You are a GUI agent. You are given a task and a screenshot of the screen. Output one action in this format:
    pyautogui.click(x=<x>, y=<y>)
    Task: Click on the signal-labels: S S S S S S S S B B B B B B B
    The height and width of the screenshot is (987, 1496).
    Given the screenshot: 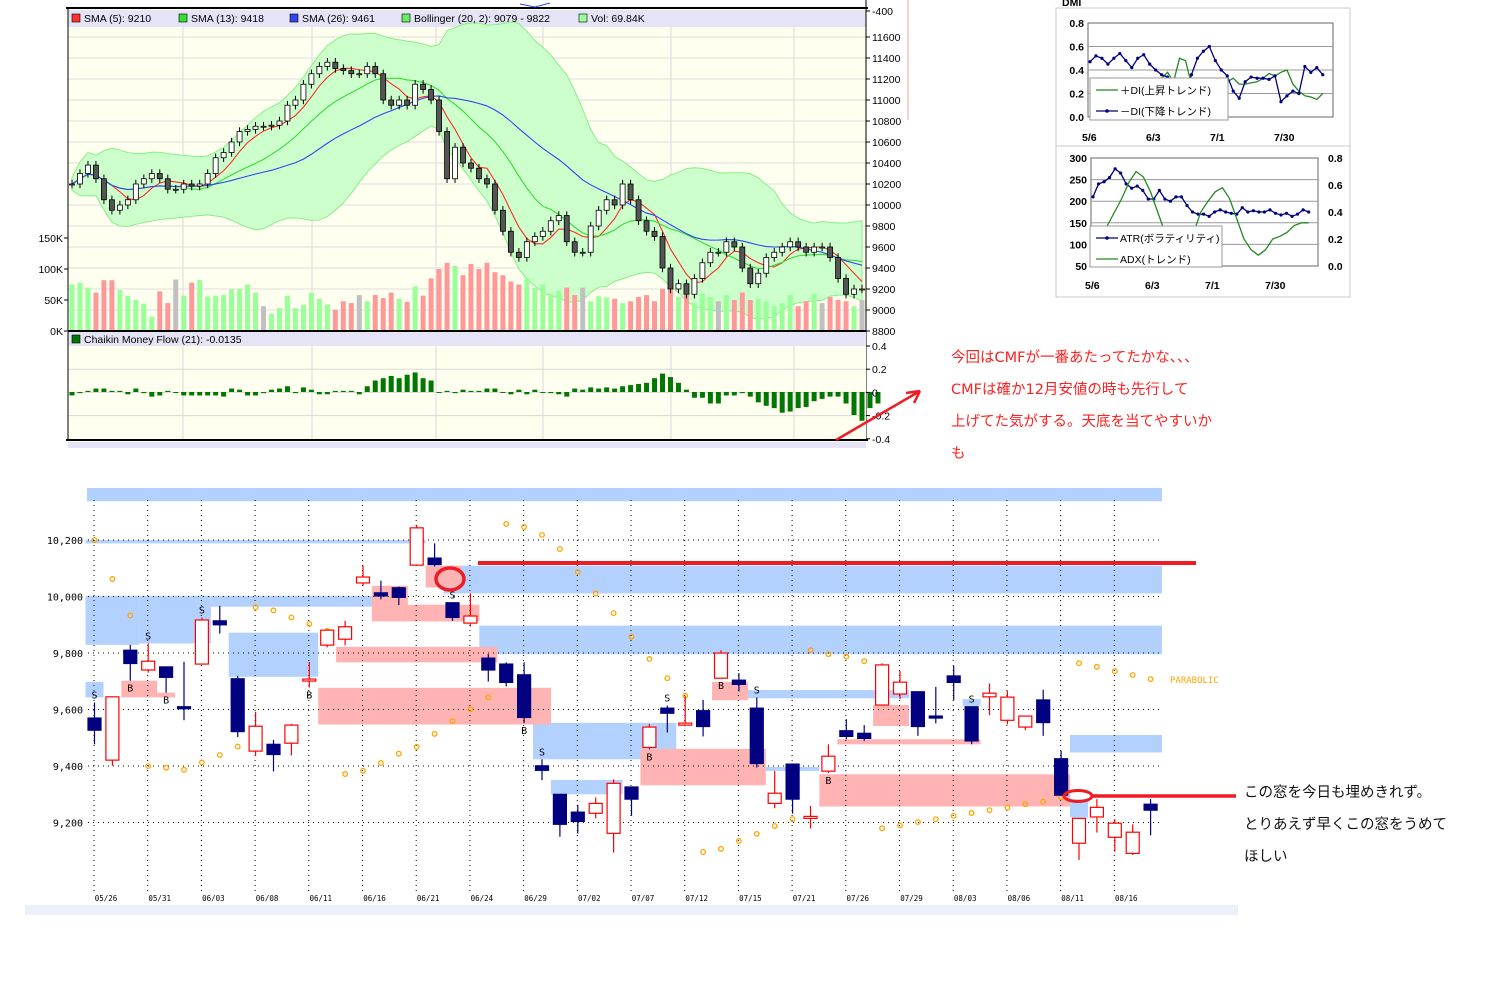 What is the action you would take?
    pyautogui.click(x=532, y=689)
    